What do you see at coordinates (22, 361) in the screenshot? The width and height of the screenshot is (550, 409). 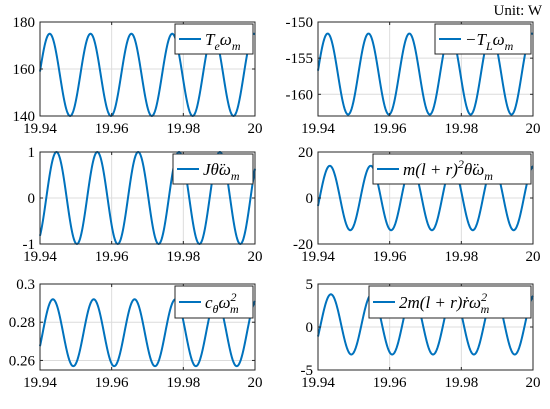 I see `y-tick-label: 0.26` at bounding box center [22, 361].